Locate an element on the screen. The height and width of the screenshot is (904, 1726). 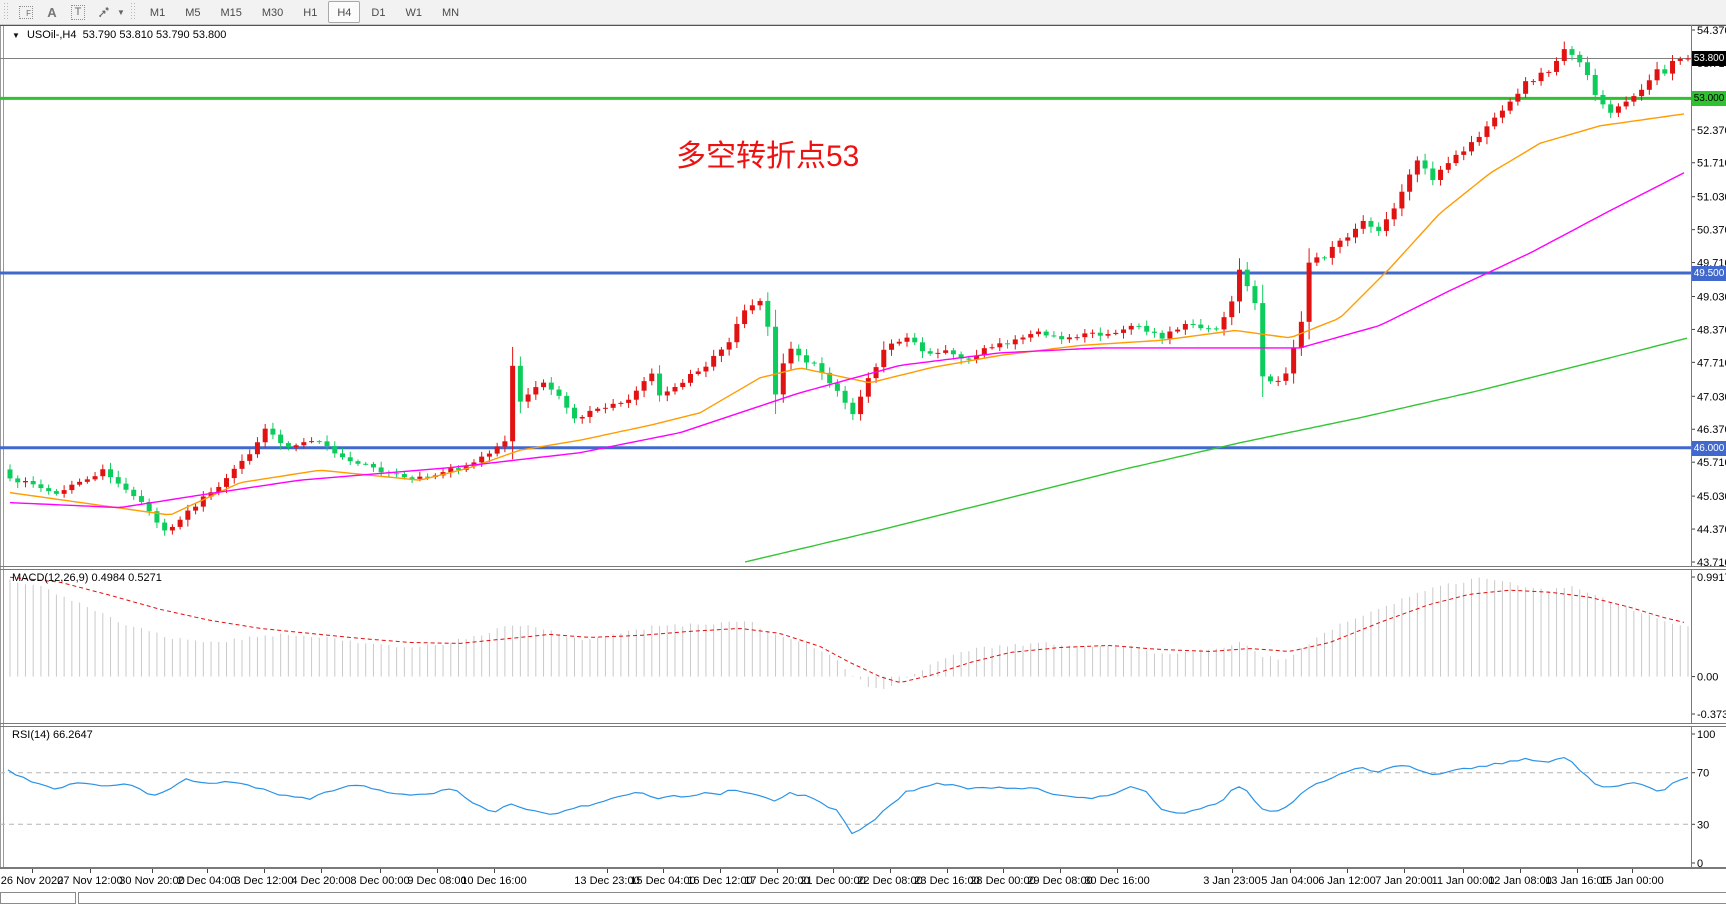
grid-glyph: F is located at coordinates (26, 12).